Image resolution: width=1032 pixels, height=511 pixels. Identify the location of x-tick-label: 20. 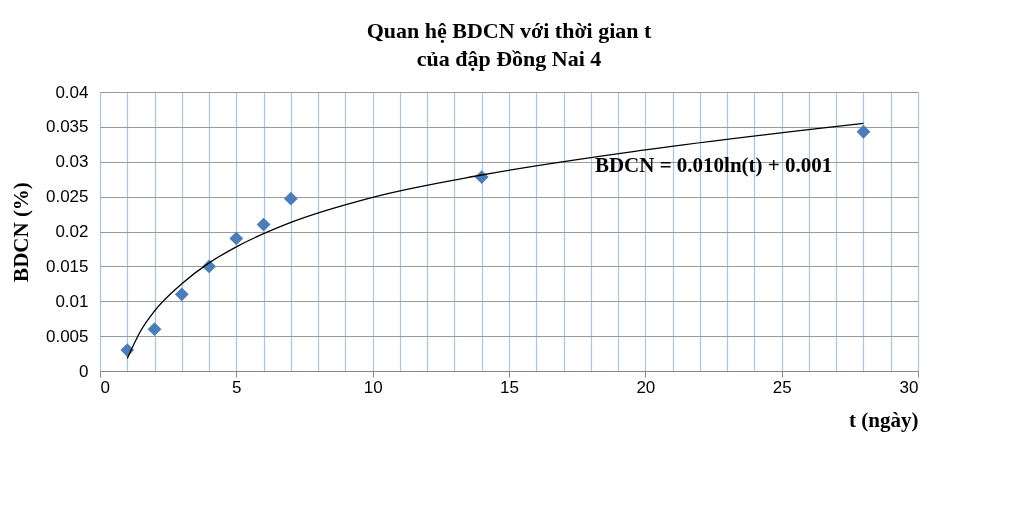
(646, 387).